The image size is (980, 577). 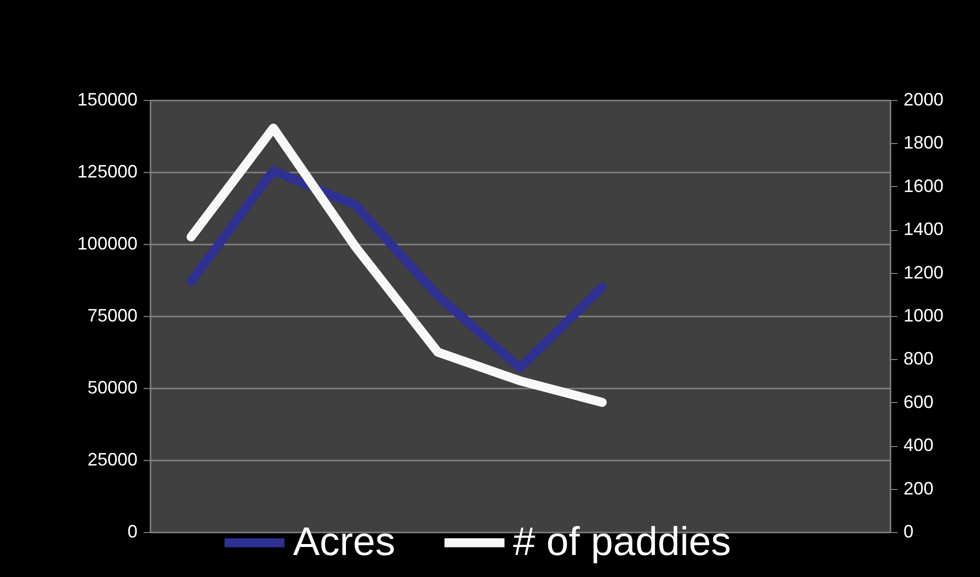 What do you see at coordinates (919, 358) in the screenshot?
I see `y2-tick-label: 800` at bounding box center [919, 358].